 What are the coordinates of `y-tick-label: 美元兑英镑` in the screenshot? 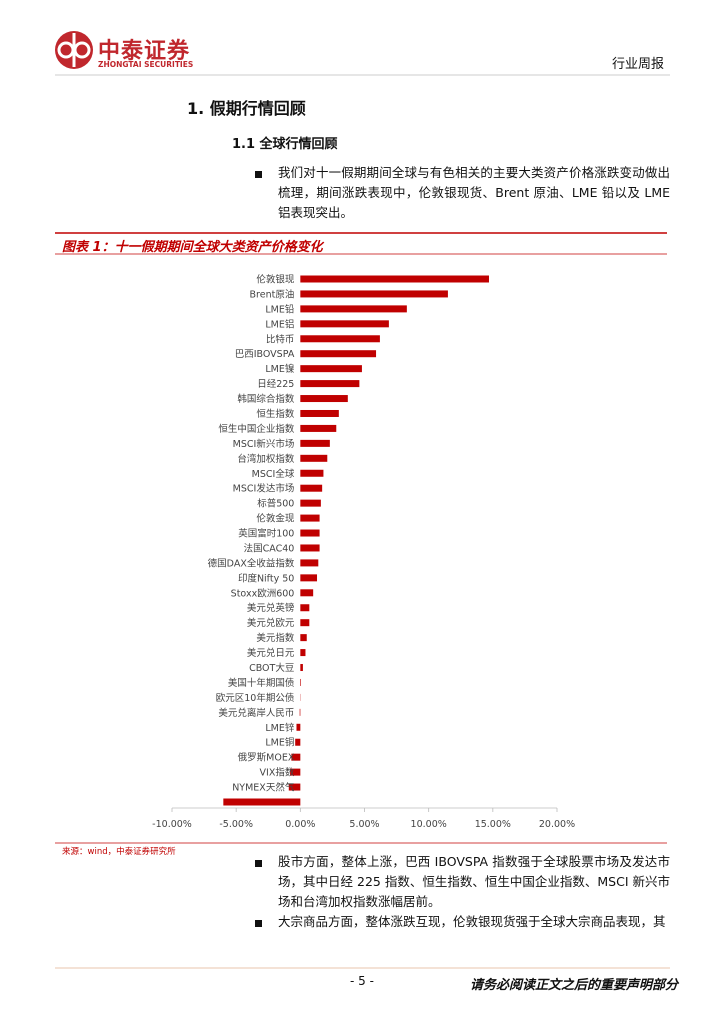 It's located at (271, 608).